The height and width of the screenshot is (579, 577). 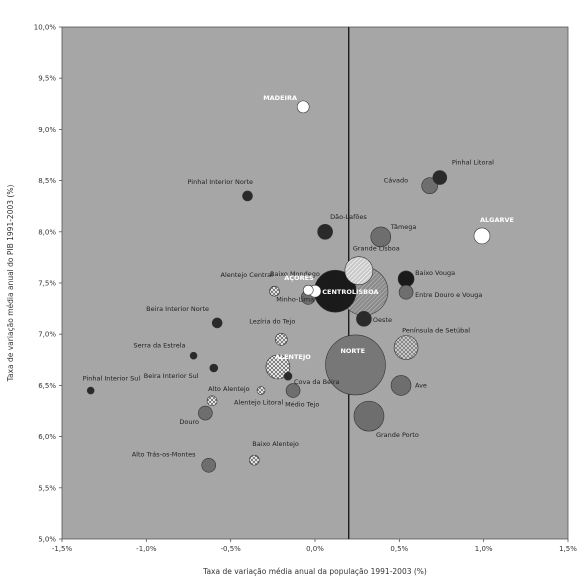 What do you see at coordinates (221, 182) in the screenshot?
I see `data-label: Pinhal Interior Norte` at bounding box center [221, 182].